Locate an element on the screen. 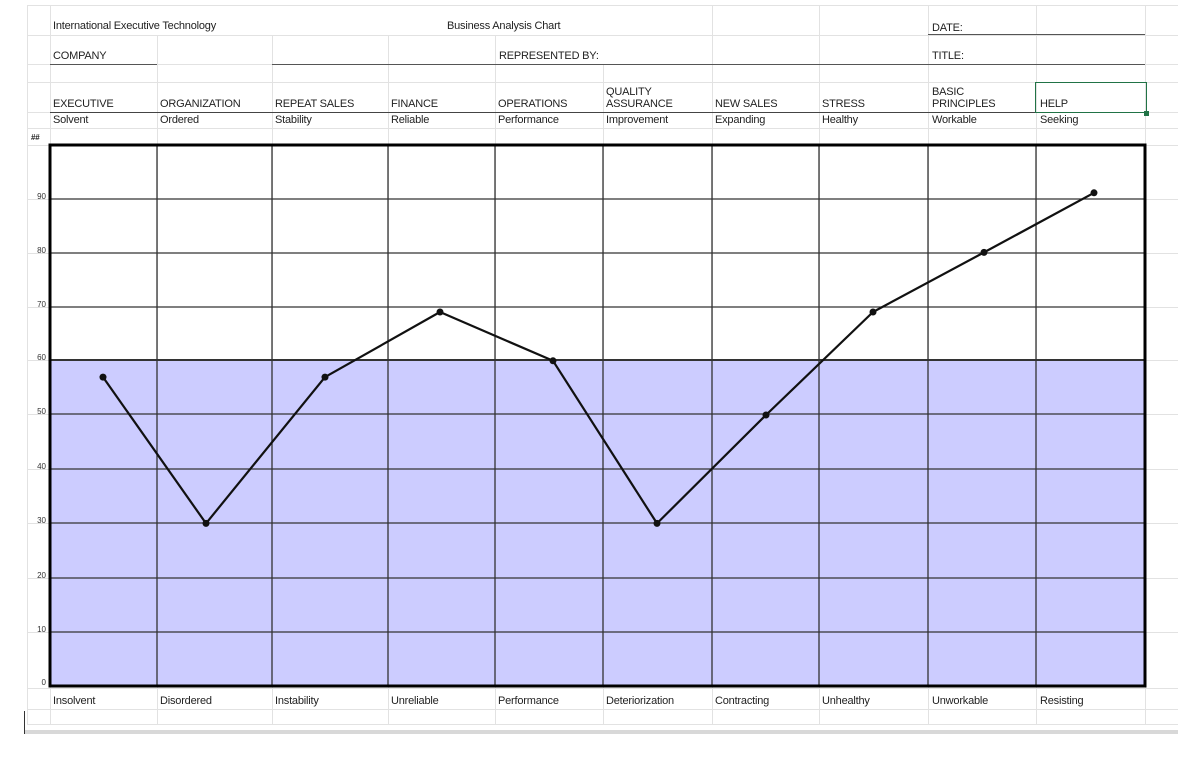 This screenshot has height=770, width=1200. bottom-label-new-sales: Contracting is located at coordinates (742, 701).